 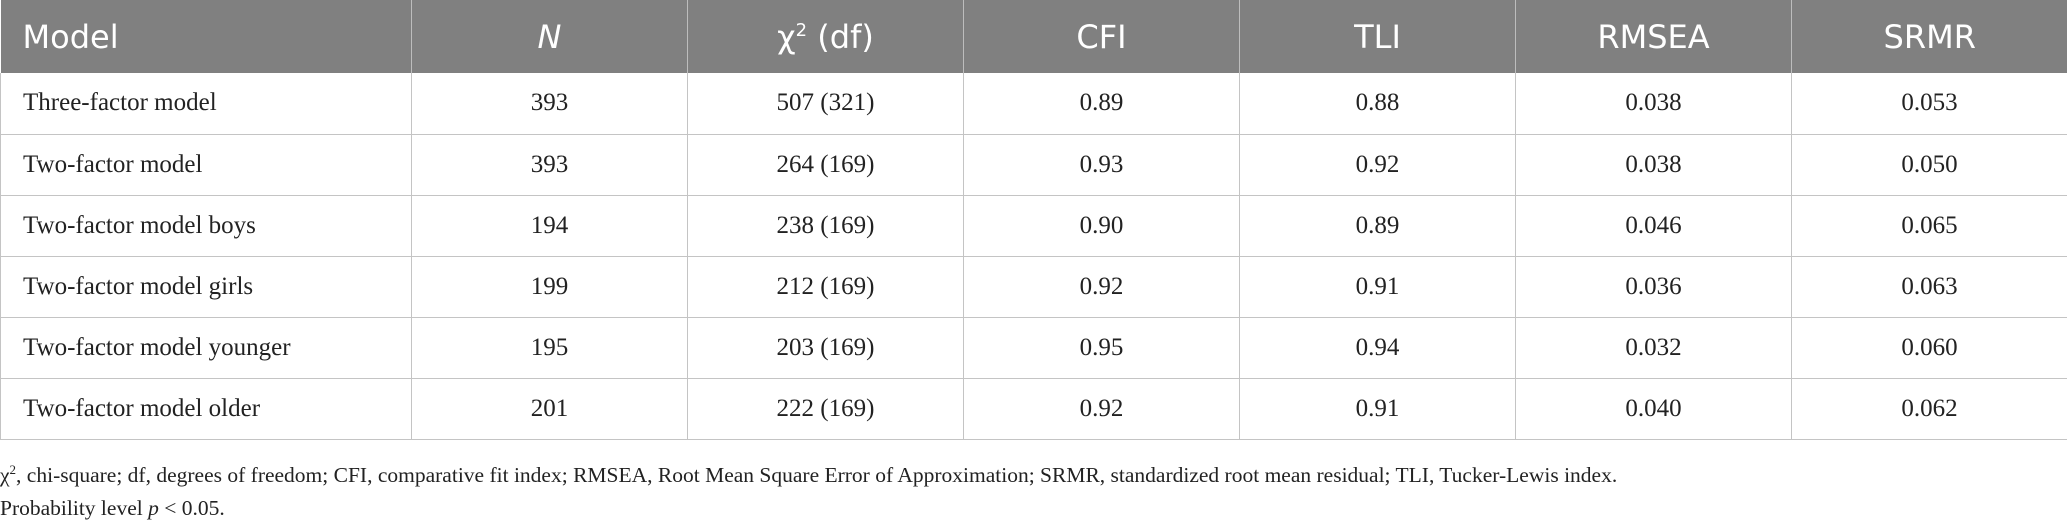 What do you see at coordinates (1653, 409) in the screenshot?
I see `cell-rmsea: 0.040` at bounding box center [1653, 409].